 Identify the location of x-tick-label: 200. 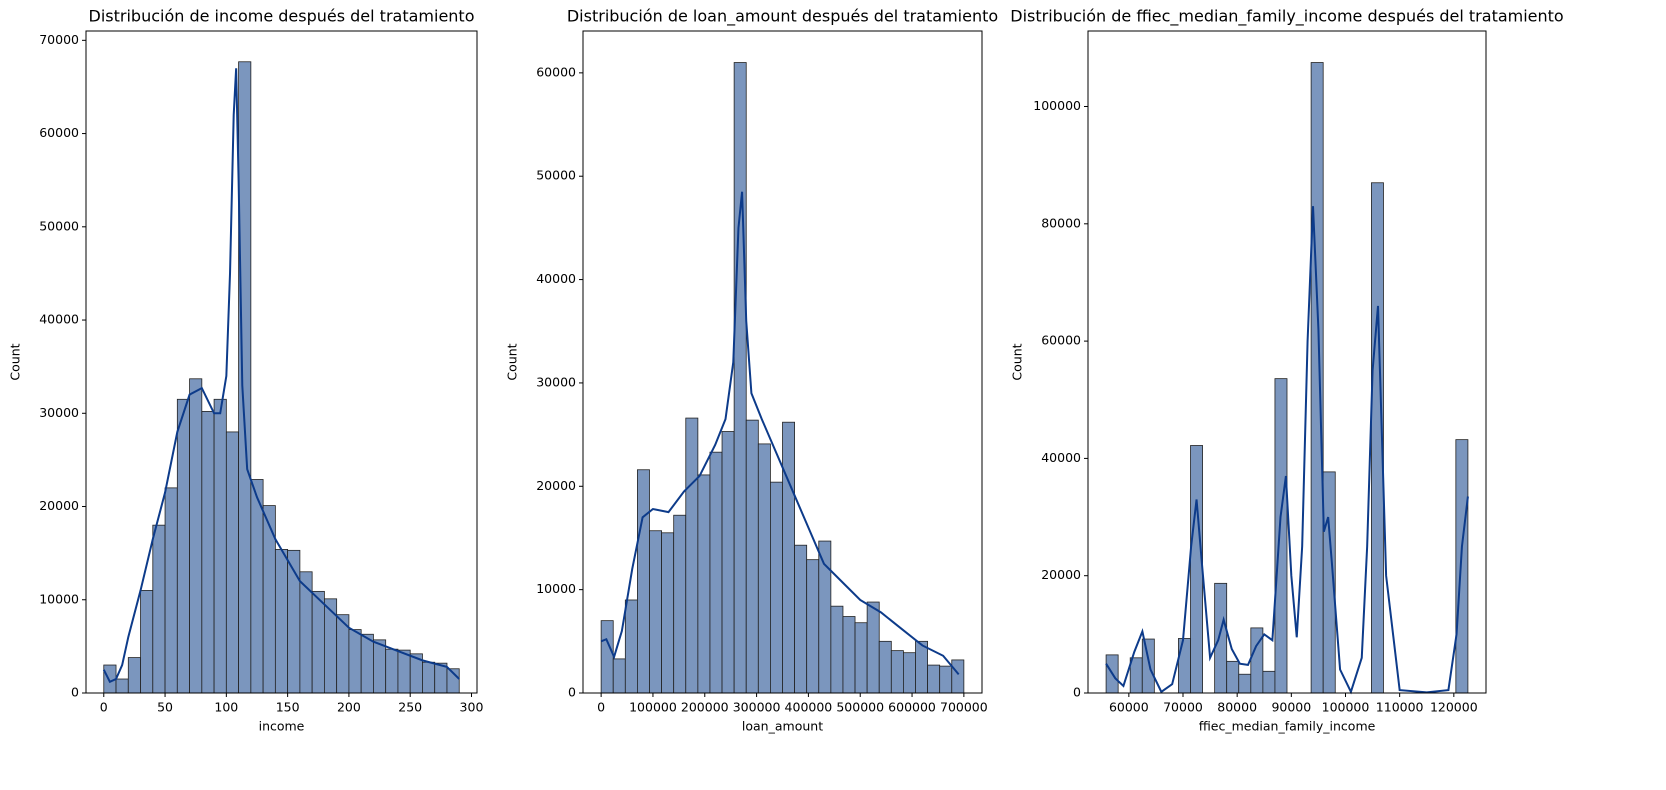
(349, 707).